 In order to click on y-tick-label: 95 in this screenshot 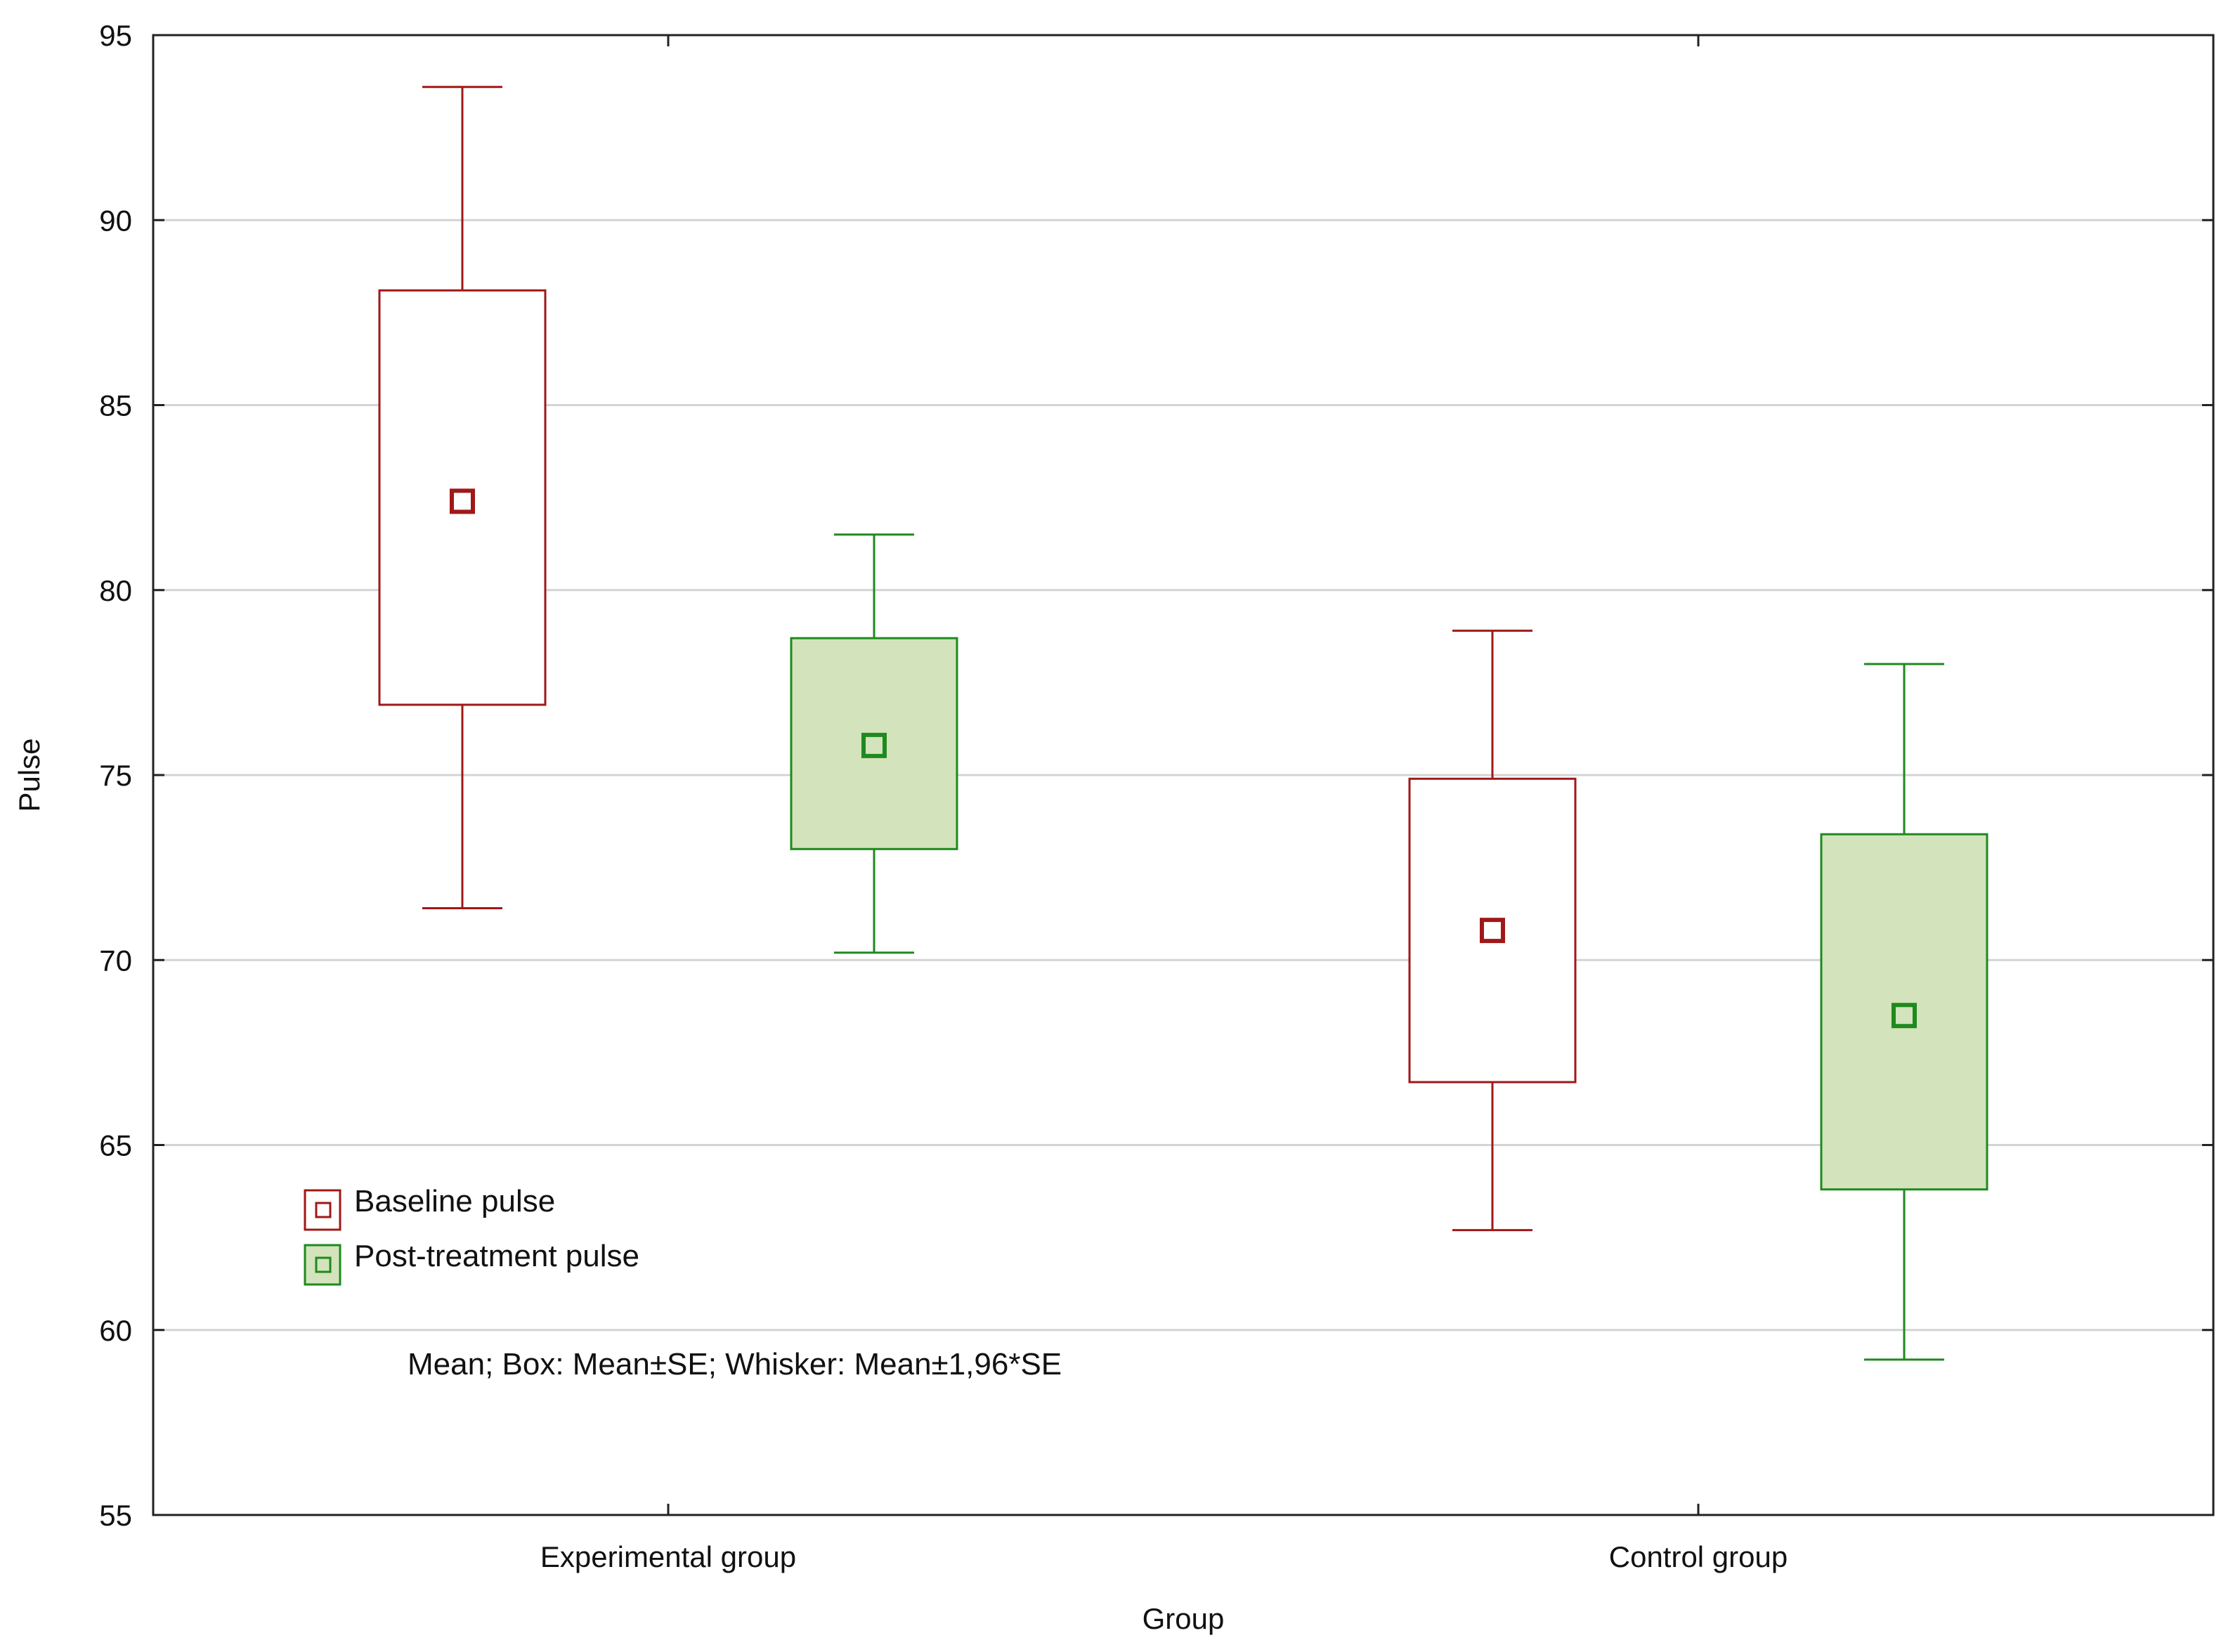, I will do `click(115, 35)`.